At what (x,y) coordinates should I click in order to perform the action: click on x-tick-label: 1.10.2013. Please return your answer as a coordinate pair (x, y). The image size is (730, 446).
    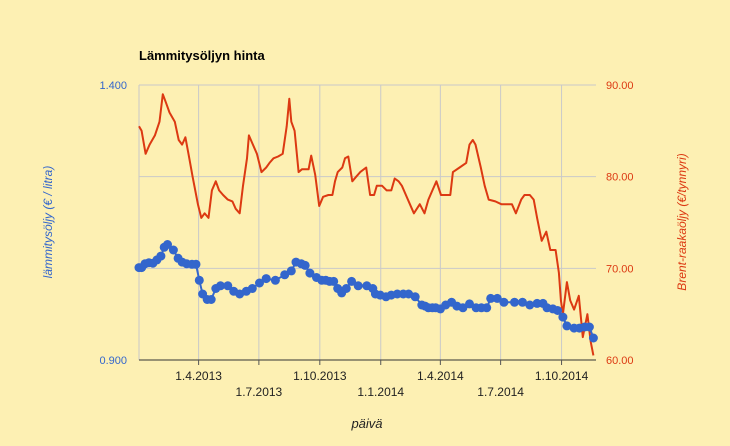
    Looking at the image, I should click on (320, 376).